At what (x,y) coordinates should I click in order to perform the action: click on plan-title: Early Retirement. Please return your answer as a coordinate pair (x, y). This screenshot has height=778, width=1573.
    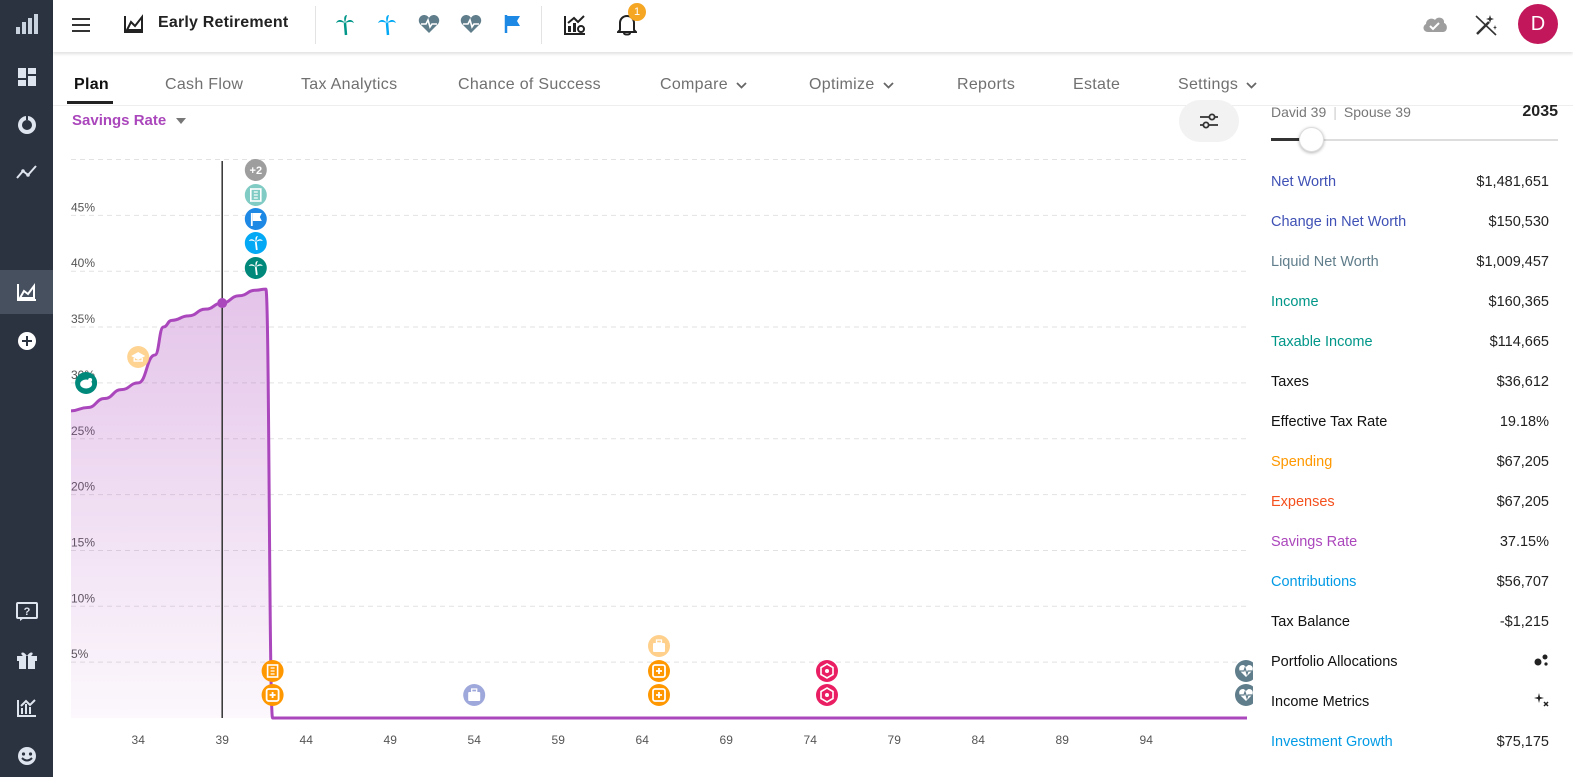
    Looking at the image, I should click on (223, 22).